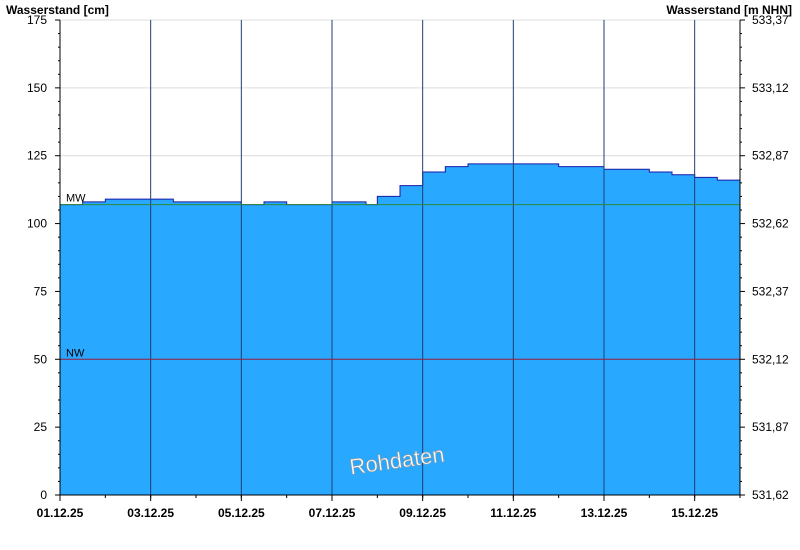 Image resolution: width=800 pixels, height=550 pixels. What do you see at coordinates (770, 88) in the screenshot?
I see `right-tick-label: 533,12` at bounding box center [770, 88].